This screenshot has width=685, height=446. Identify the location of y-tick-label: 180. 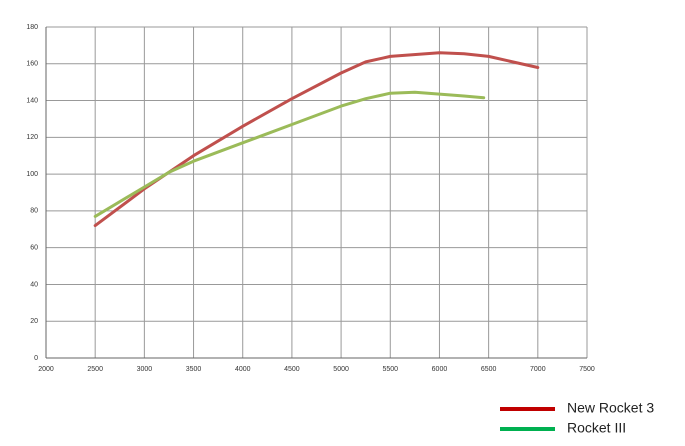
(32, 27).